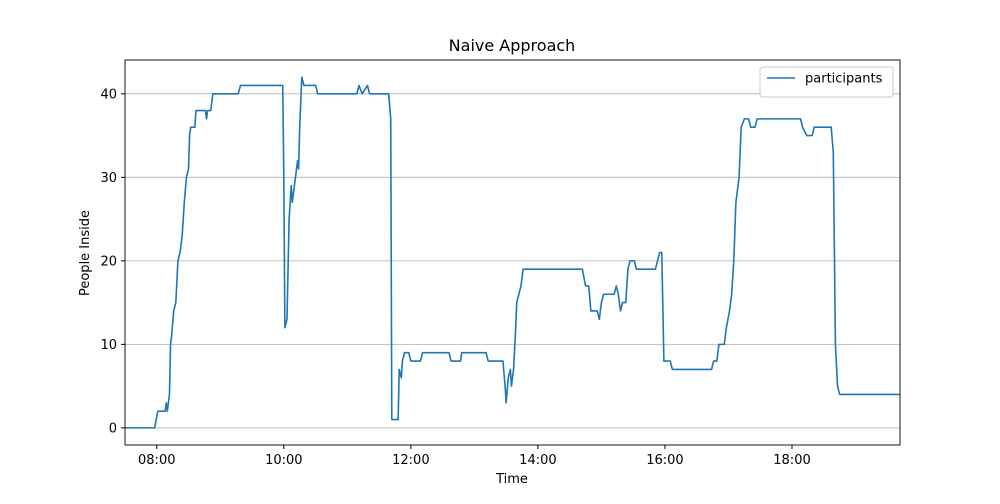  I want to click on legend: participants, so click(826, 82).